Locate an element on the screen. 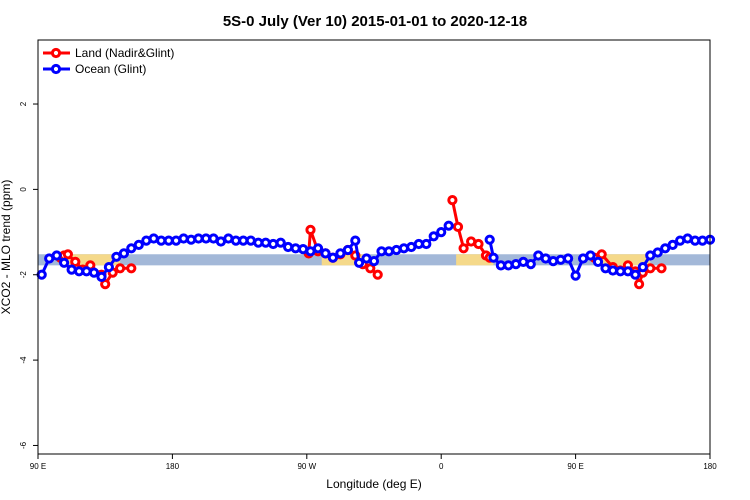 This screenshot has height=500, width=750. y-axis-label: XCO2 - MLO trend (ppm) is located at coordinates (6, 247).